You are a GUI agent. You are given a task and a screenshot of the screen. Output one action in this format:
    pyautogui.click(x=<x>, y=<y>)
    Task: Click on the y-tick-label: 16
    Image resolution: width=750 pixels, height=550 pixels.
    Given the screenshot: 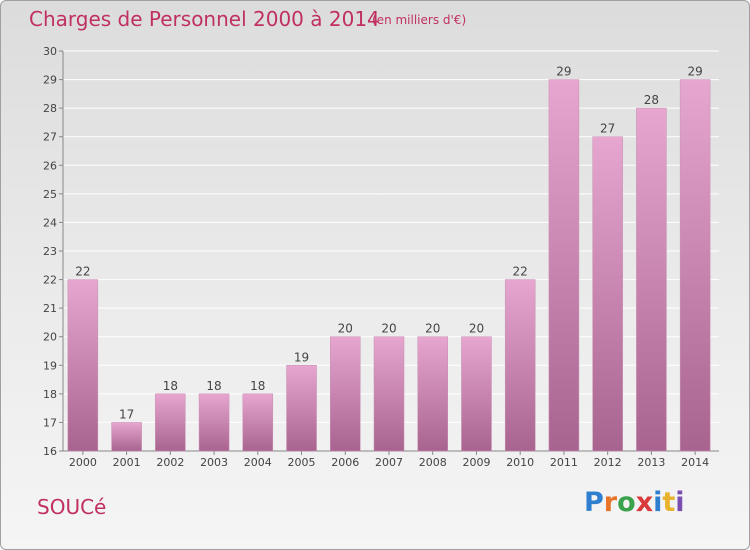 What is the action you would take?
    pyautogui.click(x=50, y=451)
    